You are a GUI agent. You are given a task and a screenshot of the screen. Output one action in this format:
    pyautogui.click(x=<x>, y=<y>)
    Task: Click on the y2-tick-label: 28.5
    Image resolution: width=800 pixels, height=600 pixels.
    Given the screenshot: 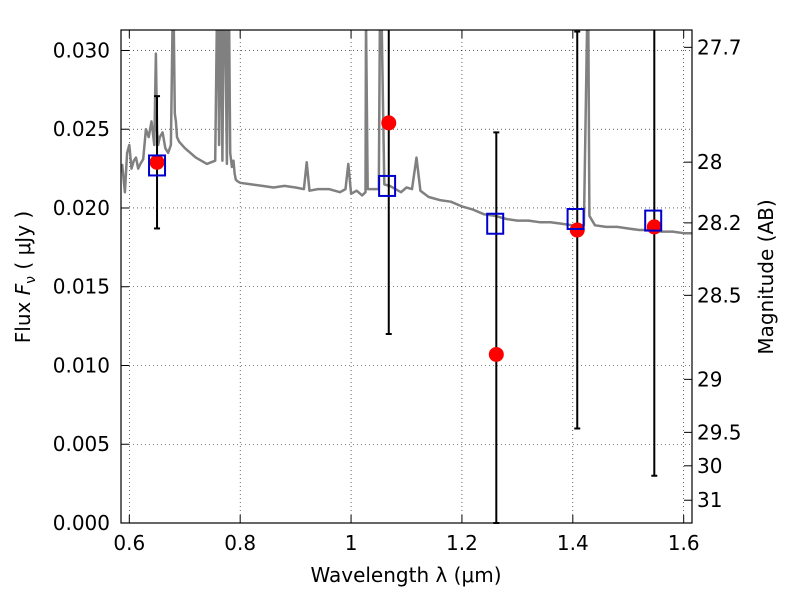 What is the action you would take?
    pyautogui.click(x=719, y=295)
    